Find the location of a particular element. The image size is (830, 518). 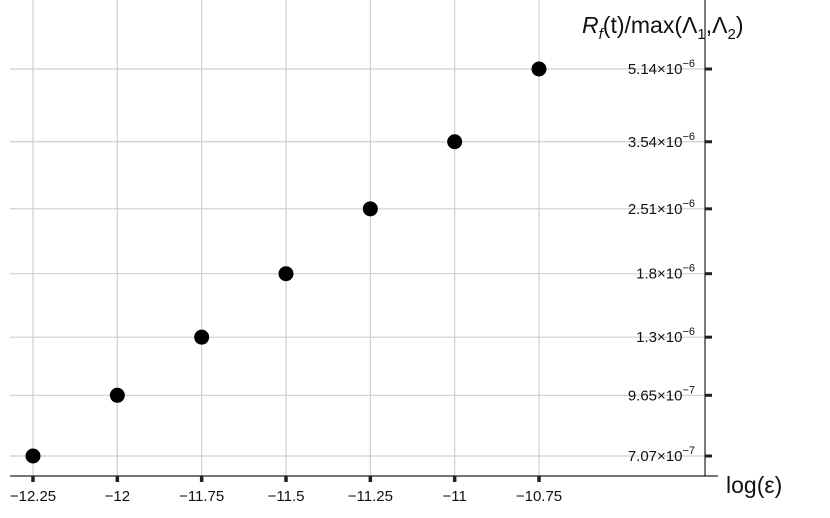

y-tick-label-6: 5.14×10⁻⁶ is located at coordinates (661, 68).